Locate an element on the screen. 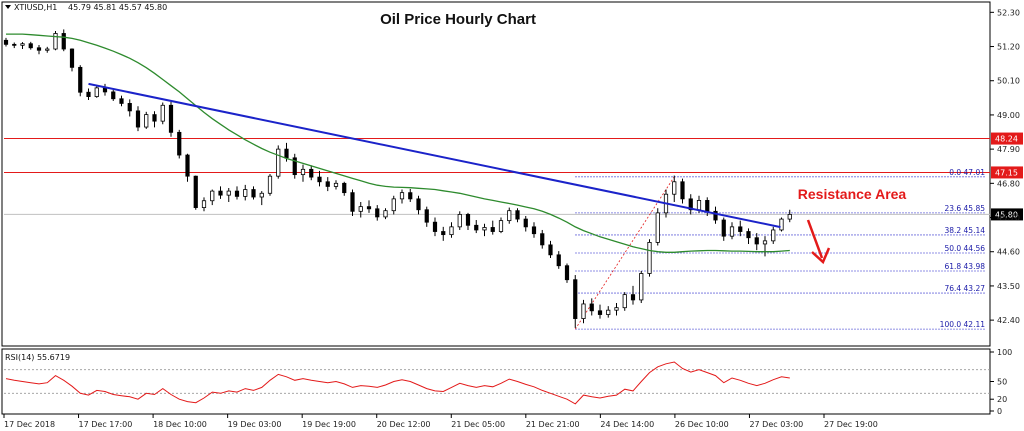  fib-level-label: 100.0 42.11 is located at coordinates (963, 324).